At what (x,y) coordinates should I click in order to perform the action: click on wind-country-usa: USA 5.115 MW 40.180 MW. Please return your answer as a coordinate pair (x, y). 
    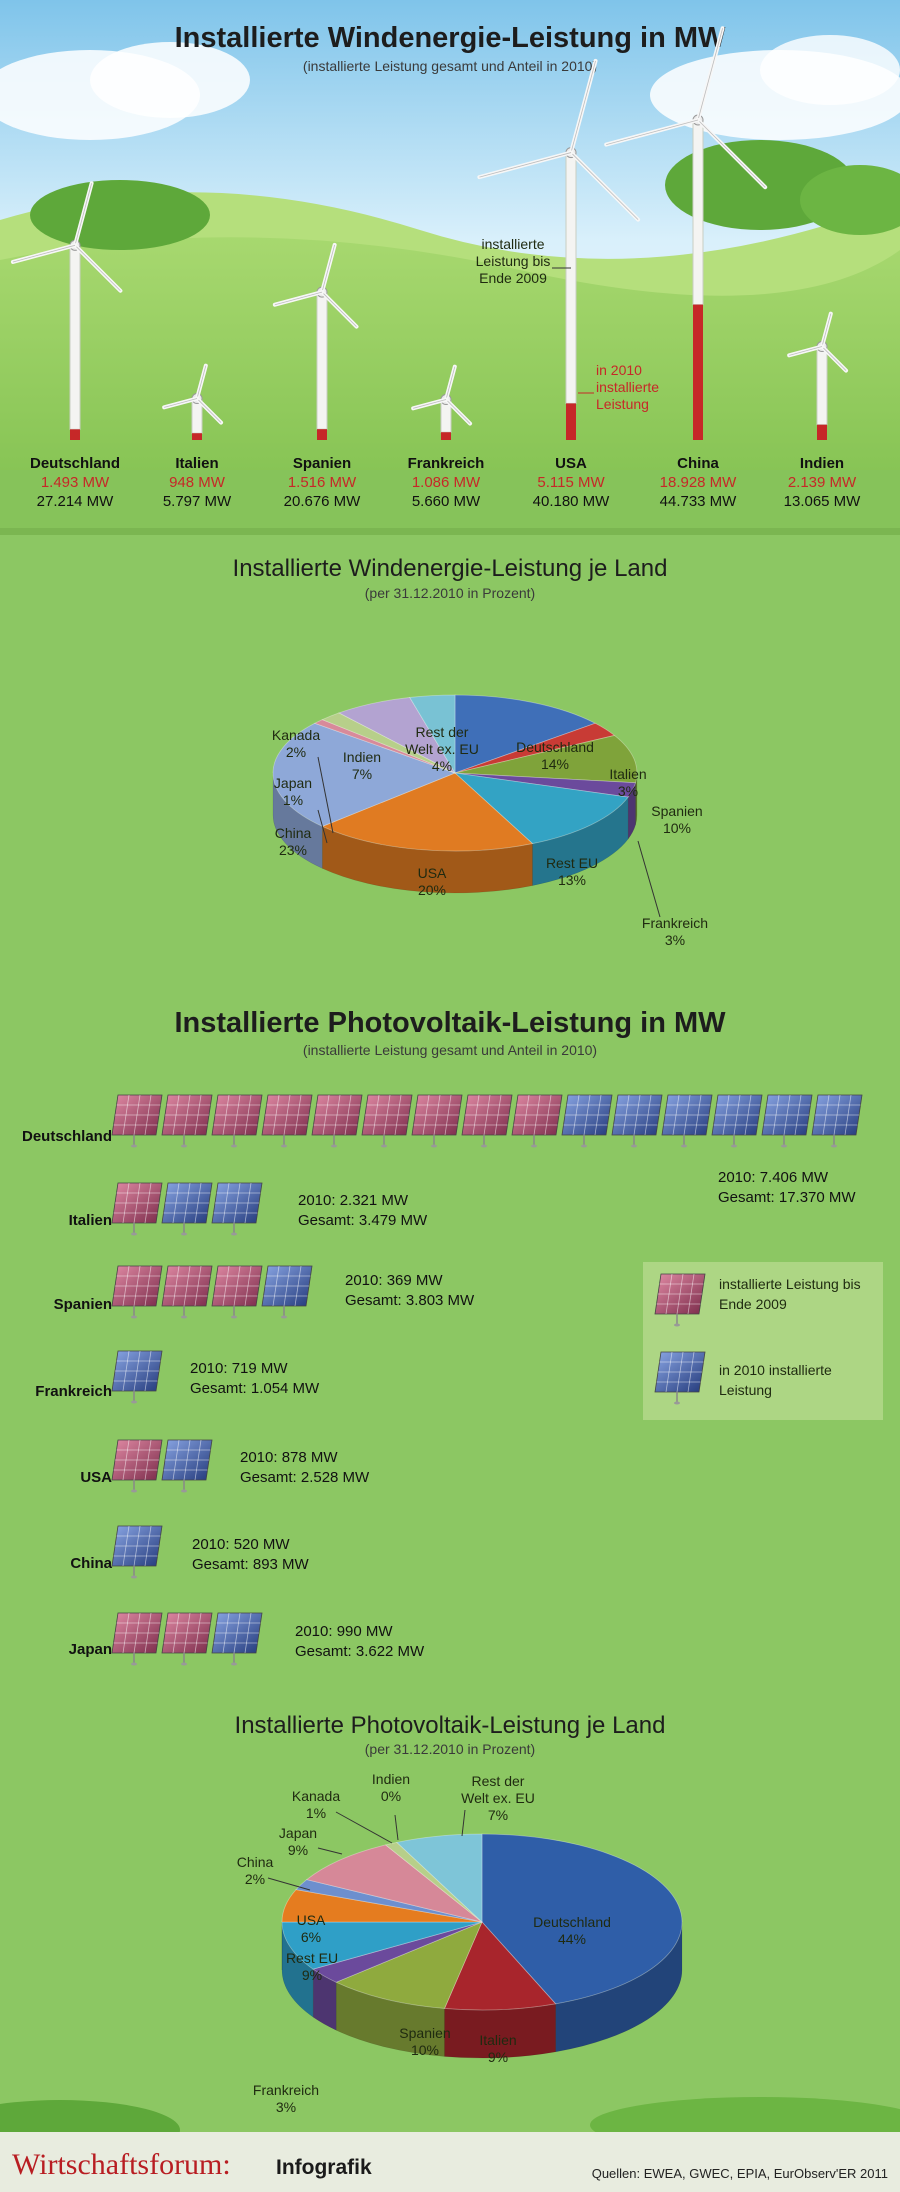
    Looking at the image, I should click on (571, 482).